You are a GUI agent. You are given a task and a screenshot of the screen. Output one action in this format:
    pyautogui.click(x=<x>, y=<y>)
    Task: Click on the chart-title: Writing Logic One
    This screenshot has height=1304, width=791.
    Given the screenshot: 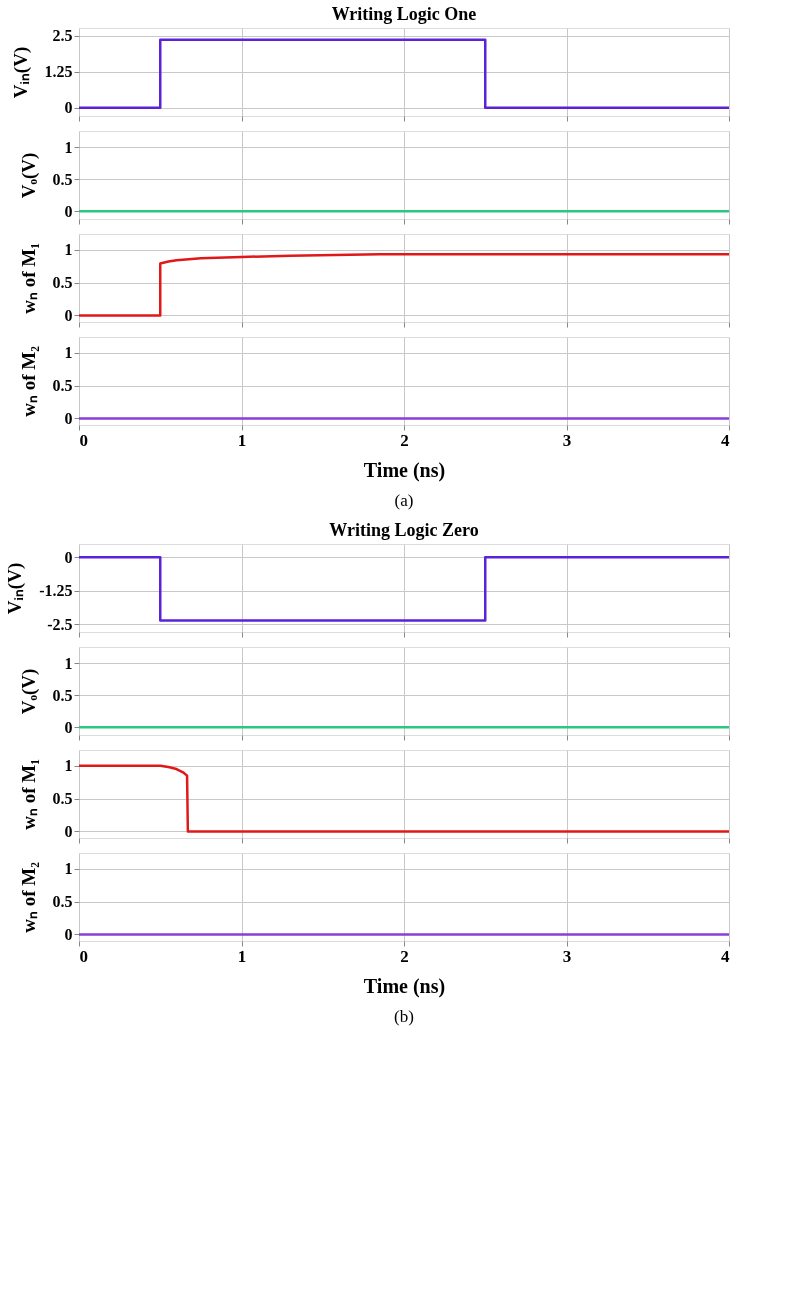 What is the action you would take?
    pyautogui.click(x=404, y=13)
    